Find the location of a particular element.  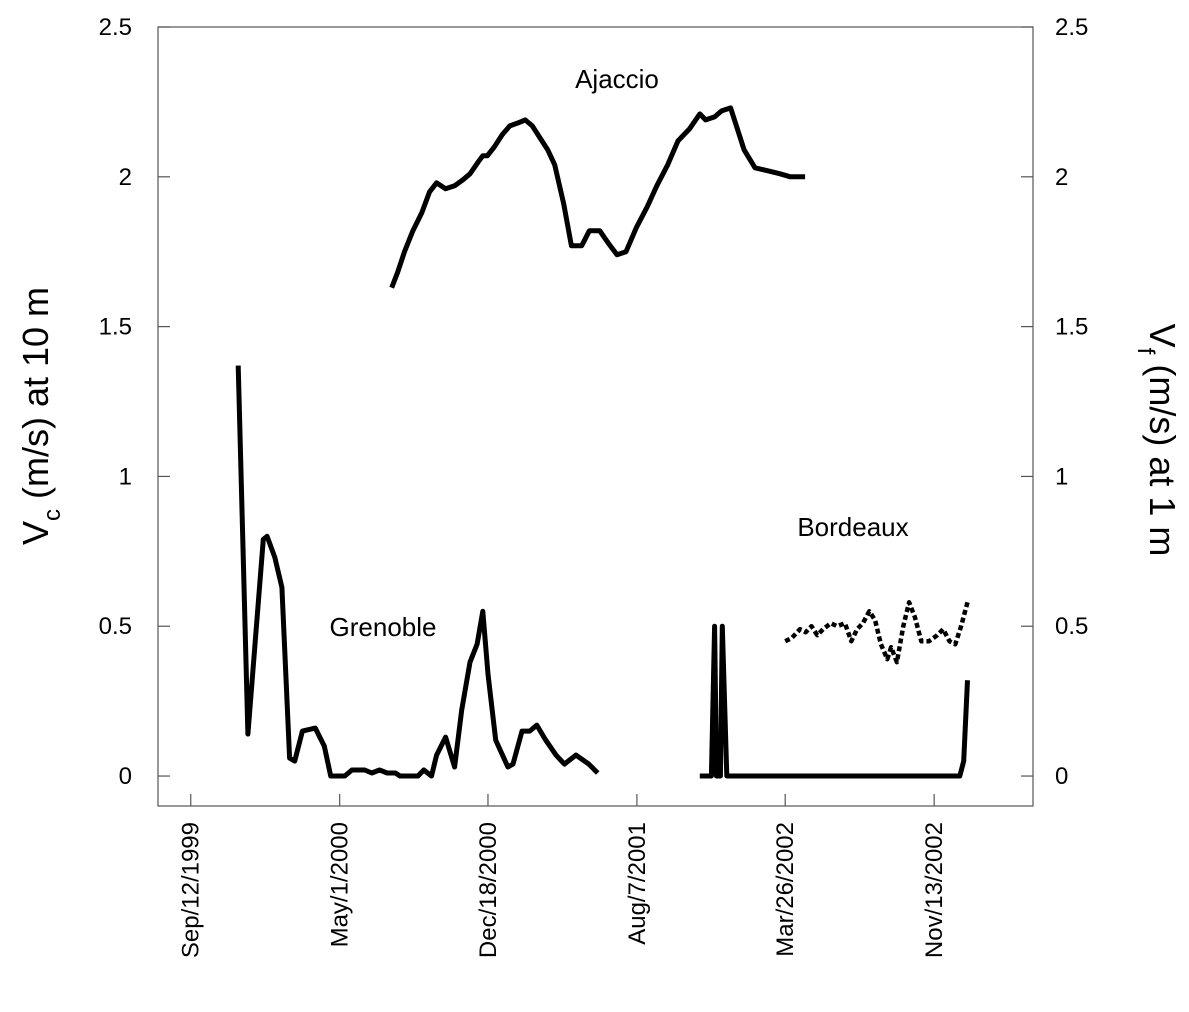

y-tick-label: 0 is located at coordinates (125, 776).